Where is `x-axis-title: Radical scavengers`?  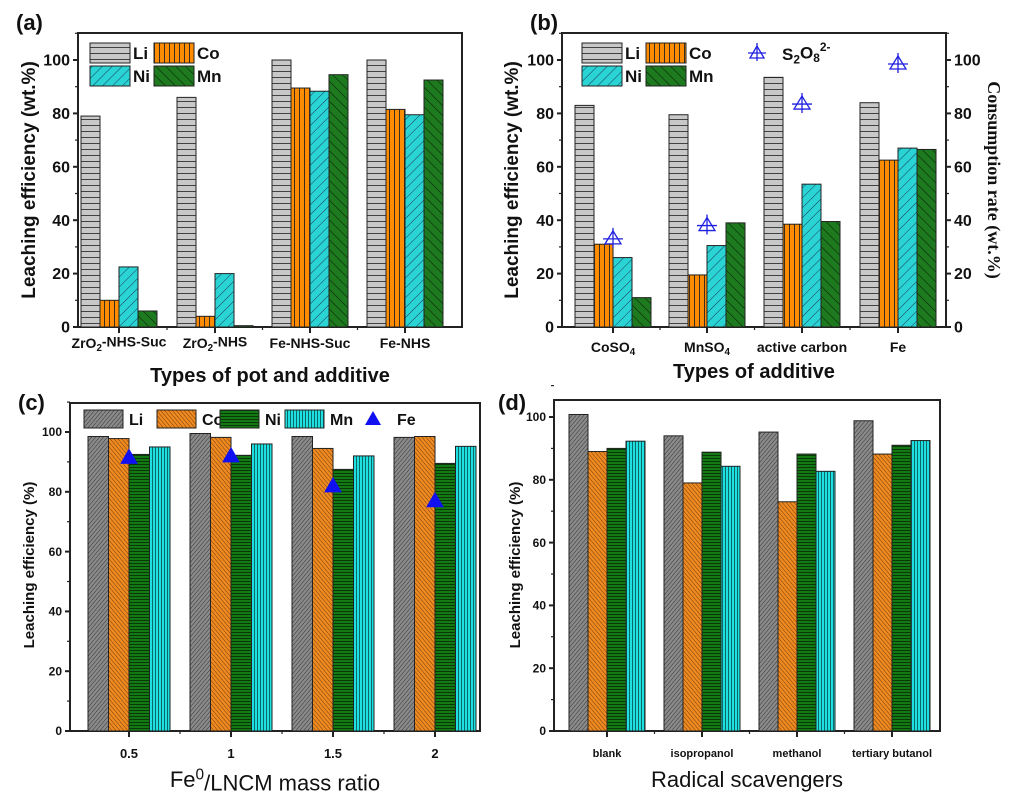
x-axis-title: Radical scavengers is located at coordinates (747, 779).